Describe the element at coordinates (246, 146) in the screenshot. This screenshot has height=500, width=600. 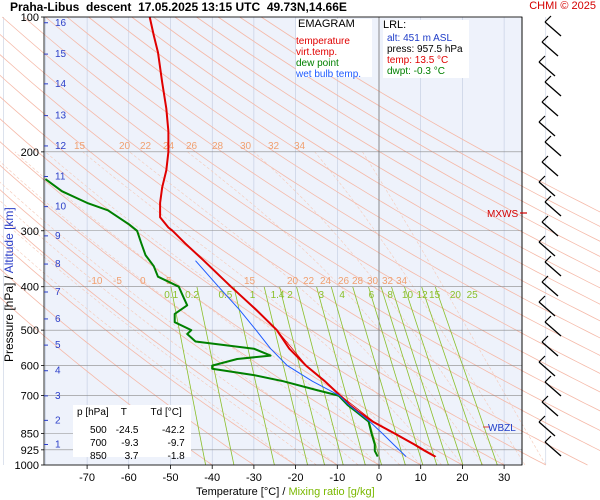
I see `mixing-label-upper: 30` at that location.